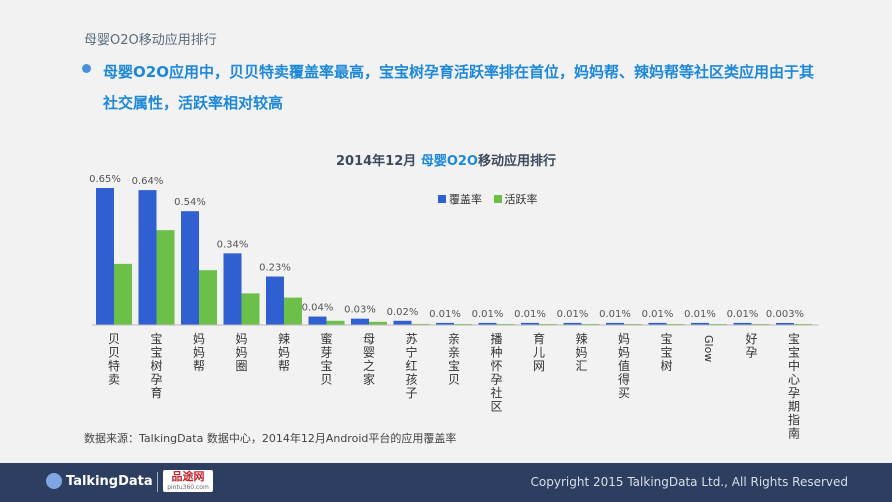 This screenshot has width=892, height=502. Describe the element at coordinates (326, 359) in the screenshot. I see `category-label-5: 蜜芽宝贝` at that location.